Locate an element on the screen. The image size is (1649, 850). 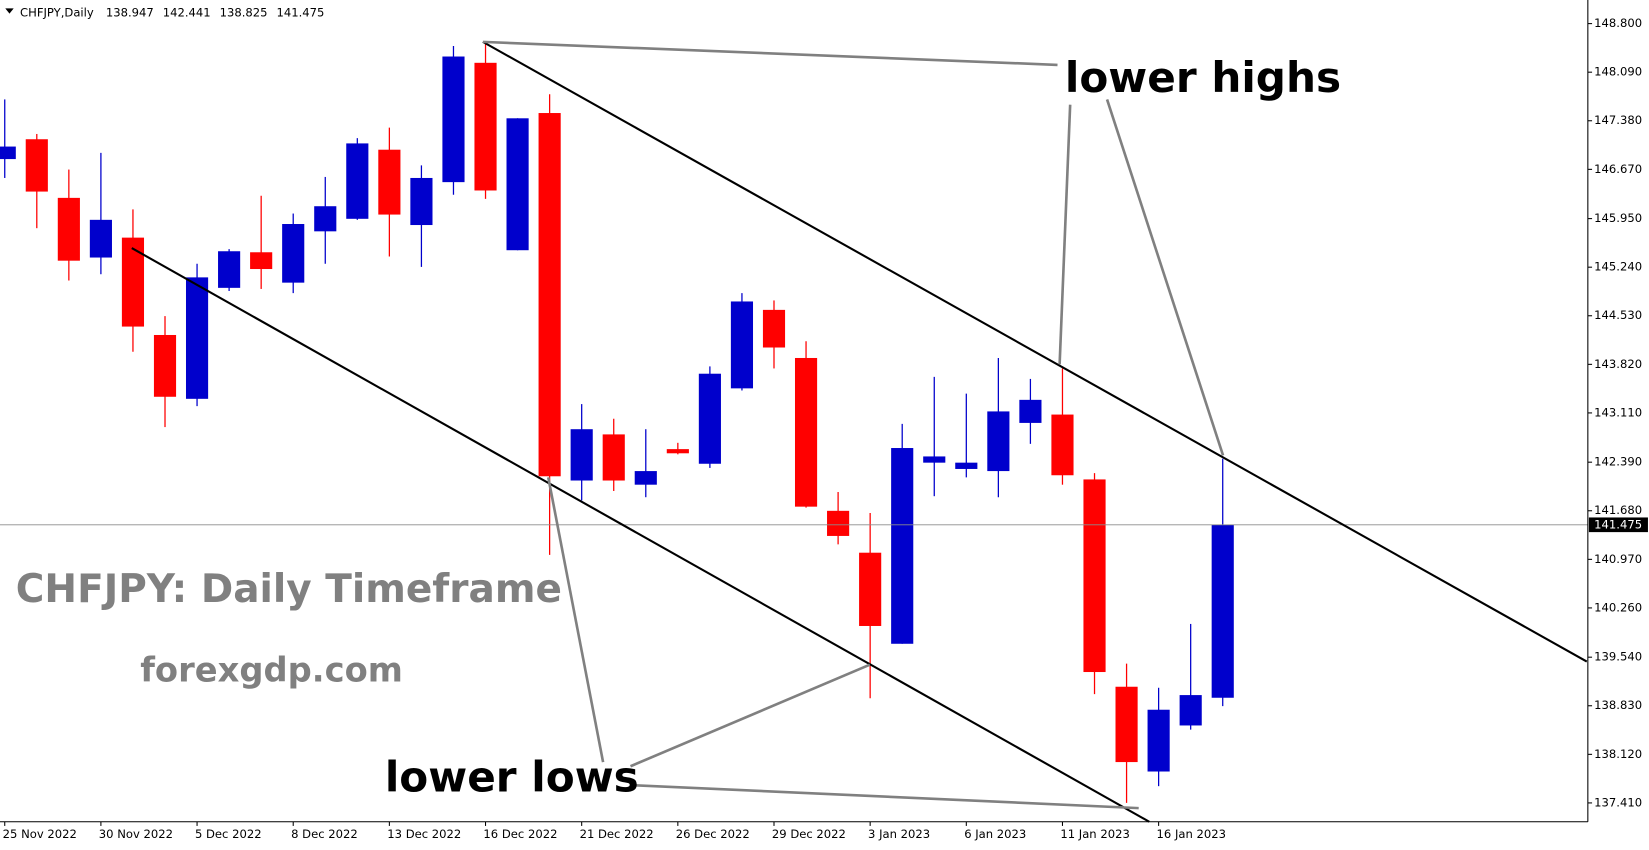
y-tick-label: 145.240 is located at coordinates (1618, 267).